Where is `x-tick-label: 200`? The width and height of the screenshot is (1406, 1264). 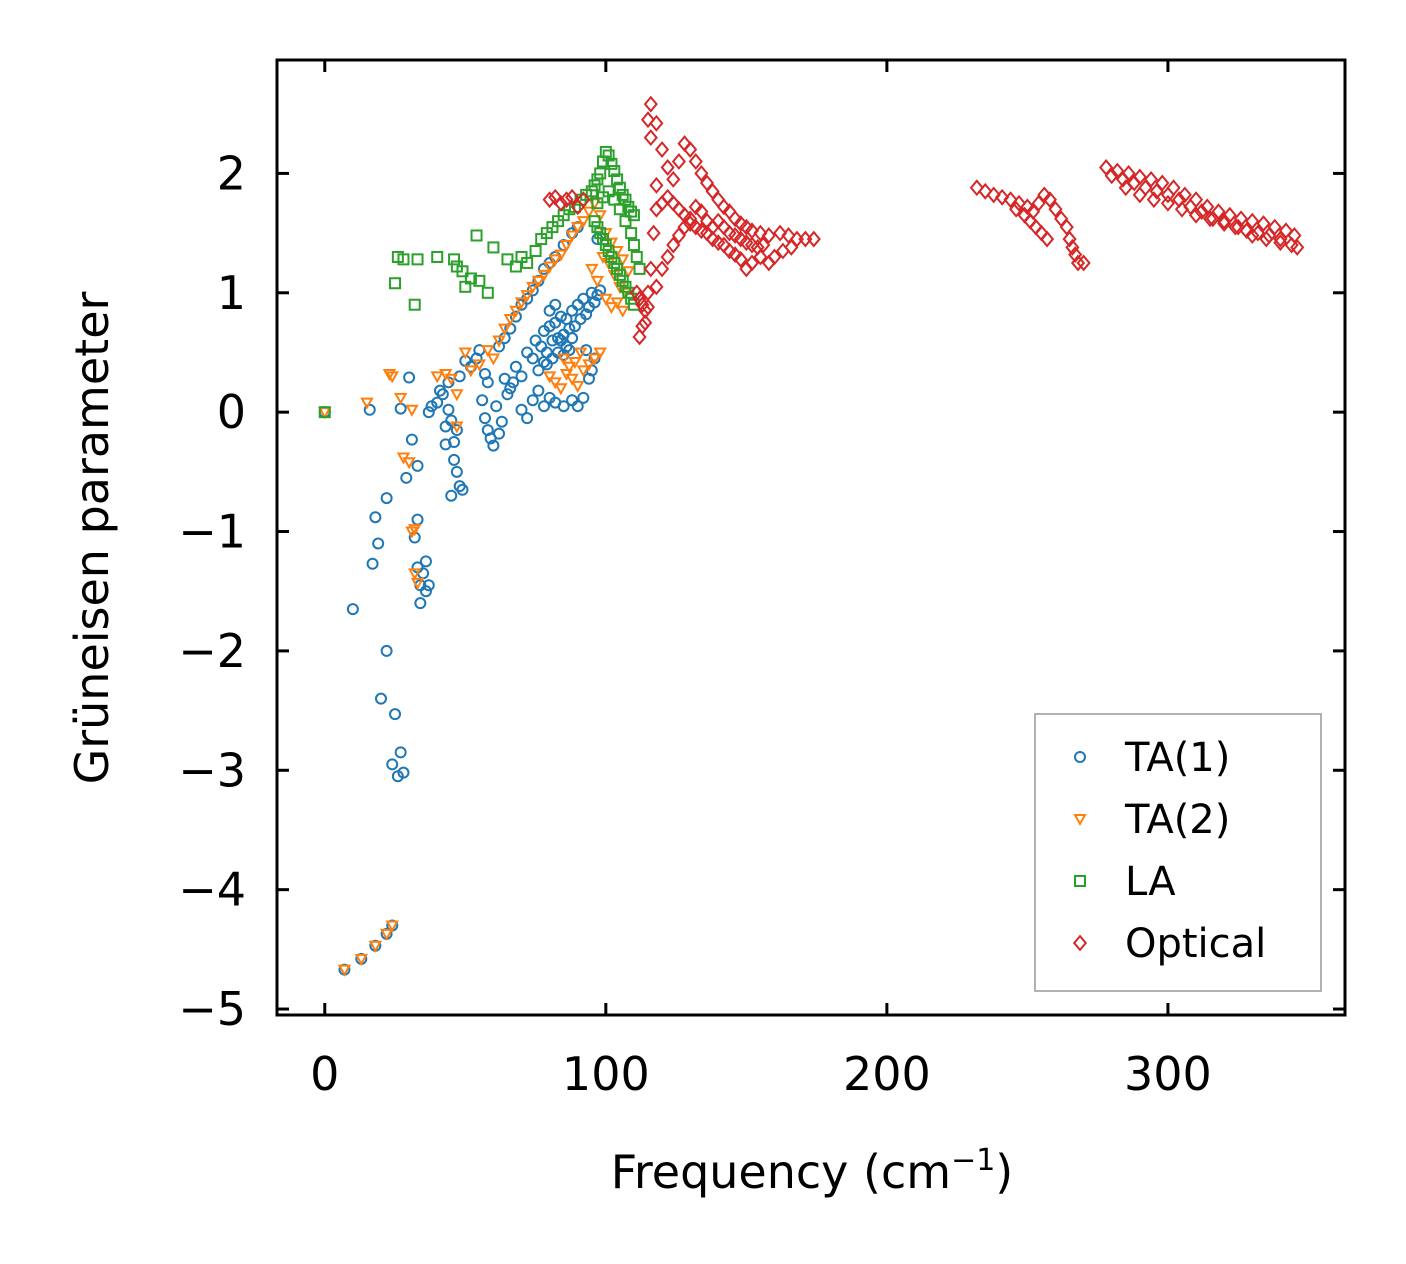
x-tick-label: 200 is located at coordinates (887, 1074).